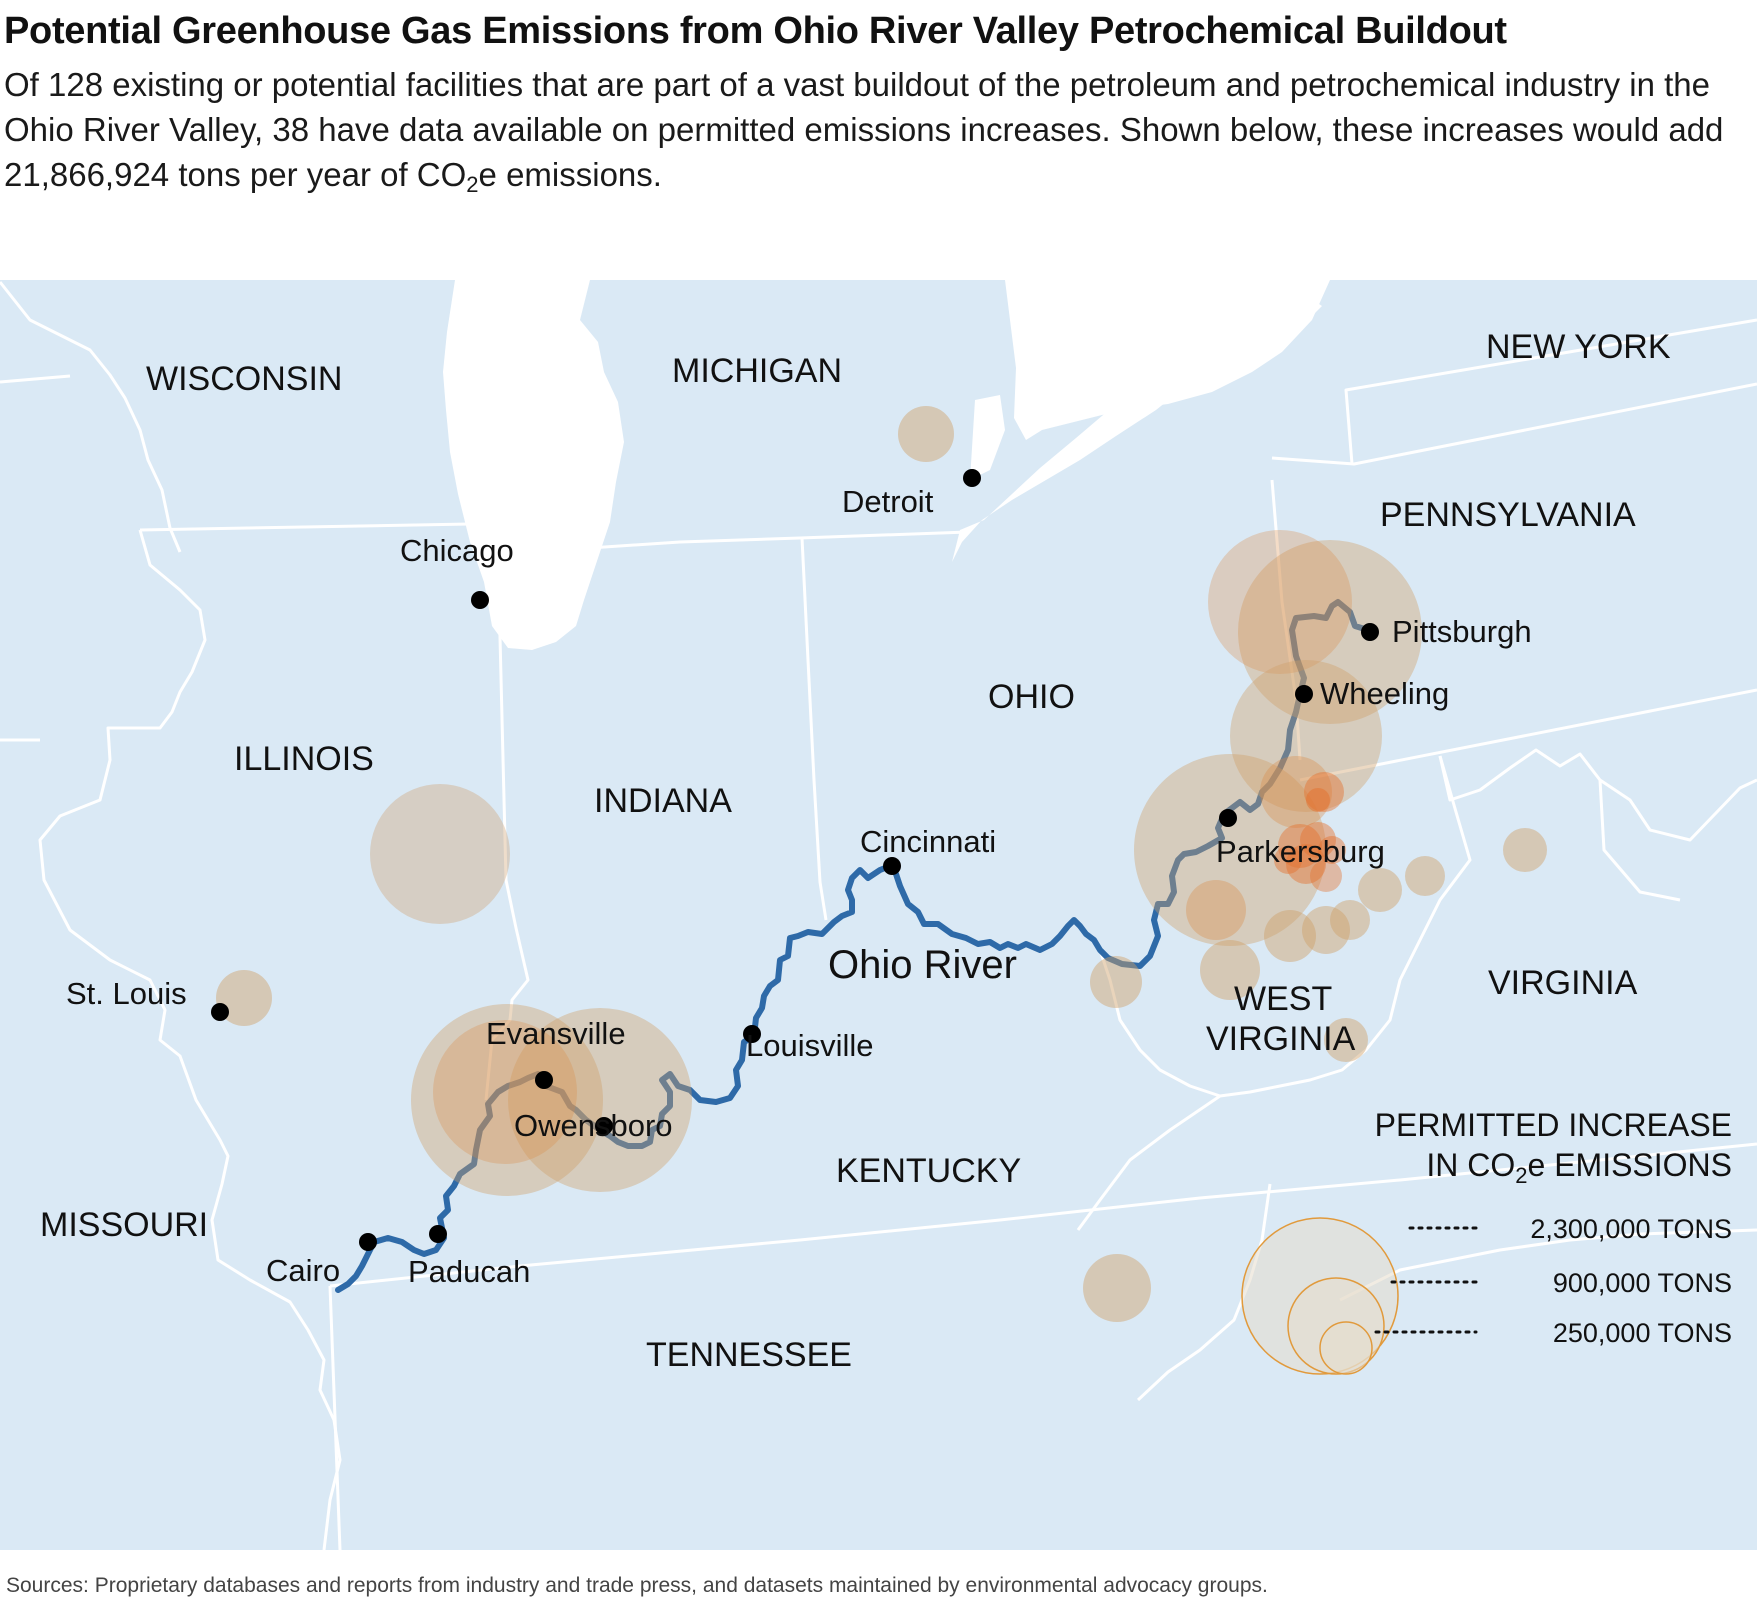 The height and width of the screenshot is (1614, 1757). What do you see at coordinates (368, 1242) in the screenshot?
I see `city-dot-cairo` at bounding box center [368, 1242].